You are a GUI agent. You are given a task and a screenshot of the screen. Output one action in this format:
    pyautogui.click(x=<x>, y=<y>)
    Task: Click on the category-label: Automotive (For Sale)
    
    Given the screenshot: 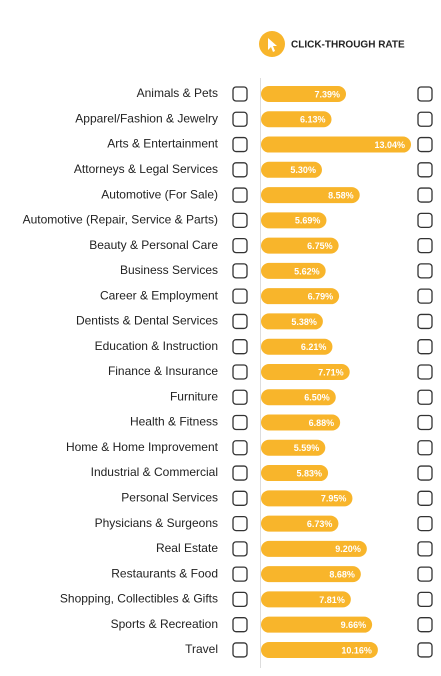 What is the action you would take?
    pyautogui.click(x=159, y=194)
    